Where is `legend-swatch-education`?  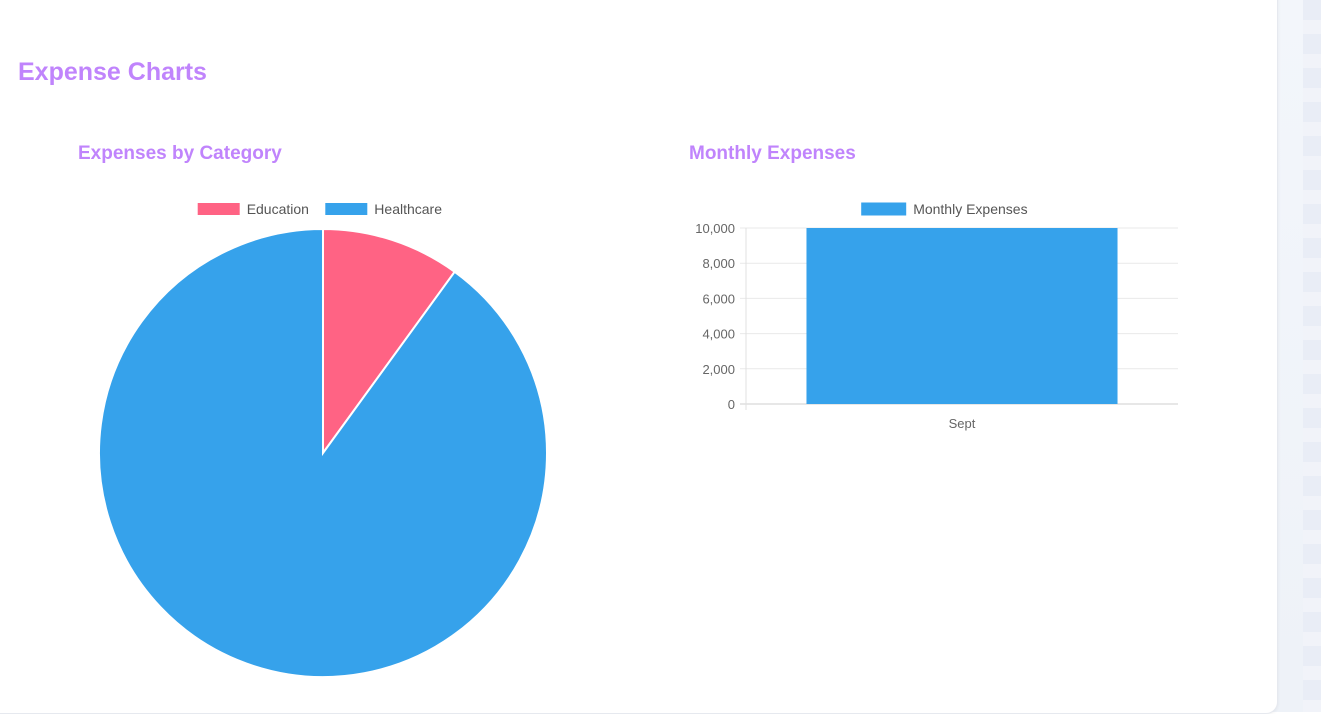 legend-swatch-education is located at coordinates (218, 209).